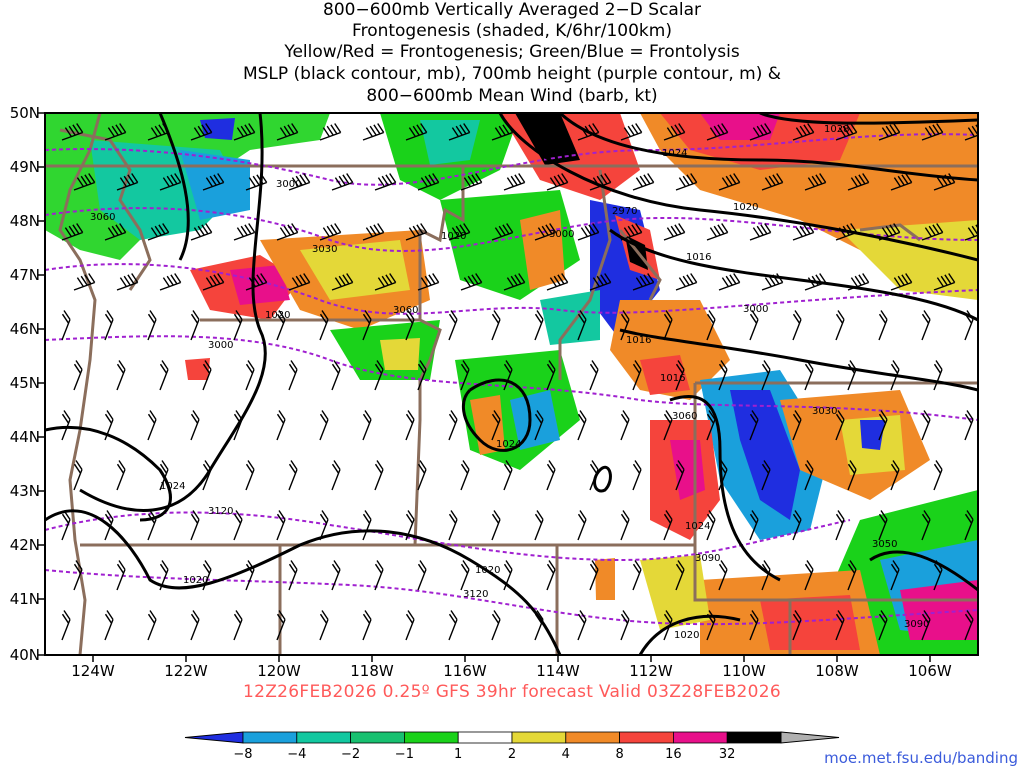 This screenshot has width=1024, height=768. What do you see at coordinates (512, 10) in the screenshot?
I see `title-line-1: 800−600mb Vertically Averaged 2−D Scalar` at bounding box center [512, 10].